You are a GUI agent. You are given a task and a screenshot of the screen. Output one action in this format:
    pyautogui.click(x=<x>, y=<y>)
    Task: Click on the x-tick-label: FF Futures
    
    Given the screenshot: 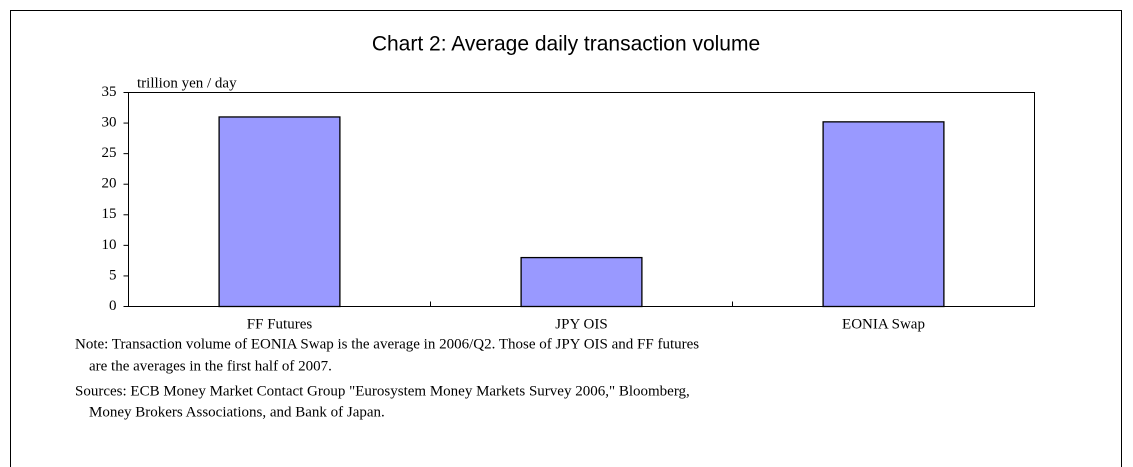 What is the action you would take?
    pyautogui.click(x=280, y=324)
    